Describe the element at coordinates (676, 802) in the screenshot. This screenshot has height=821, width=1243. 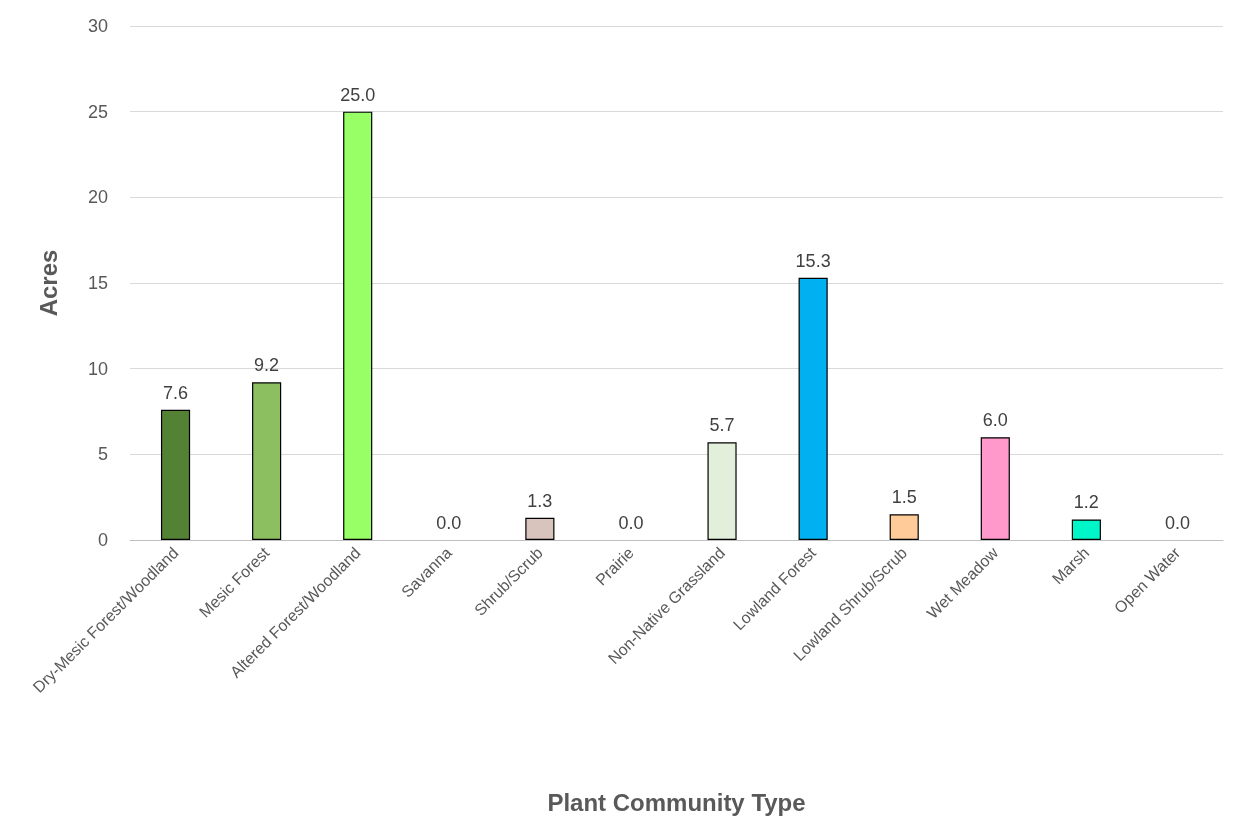
I see `x-axis-title: Plant Community Type` at that location.